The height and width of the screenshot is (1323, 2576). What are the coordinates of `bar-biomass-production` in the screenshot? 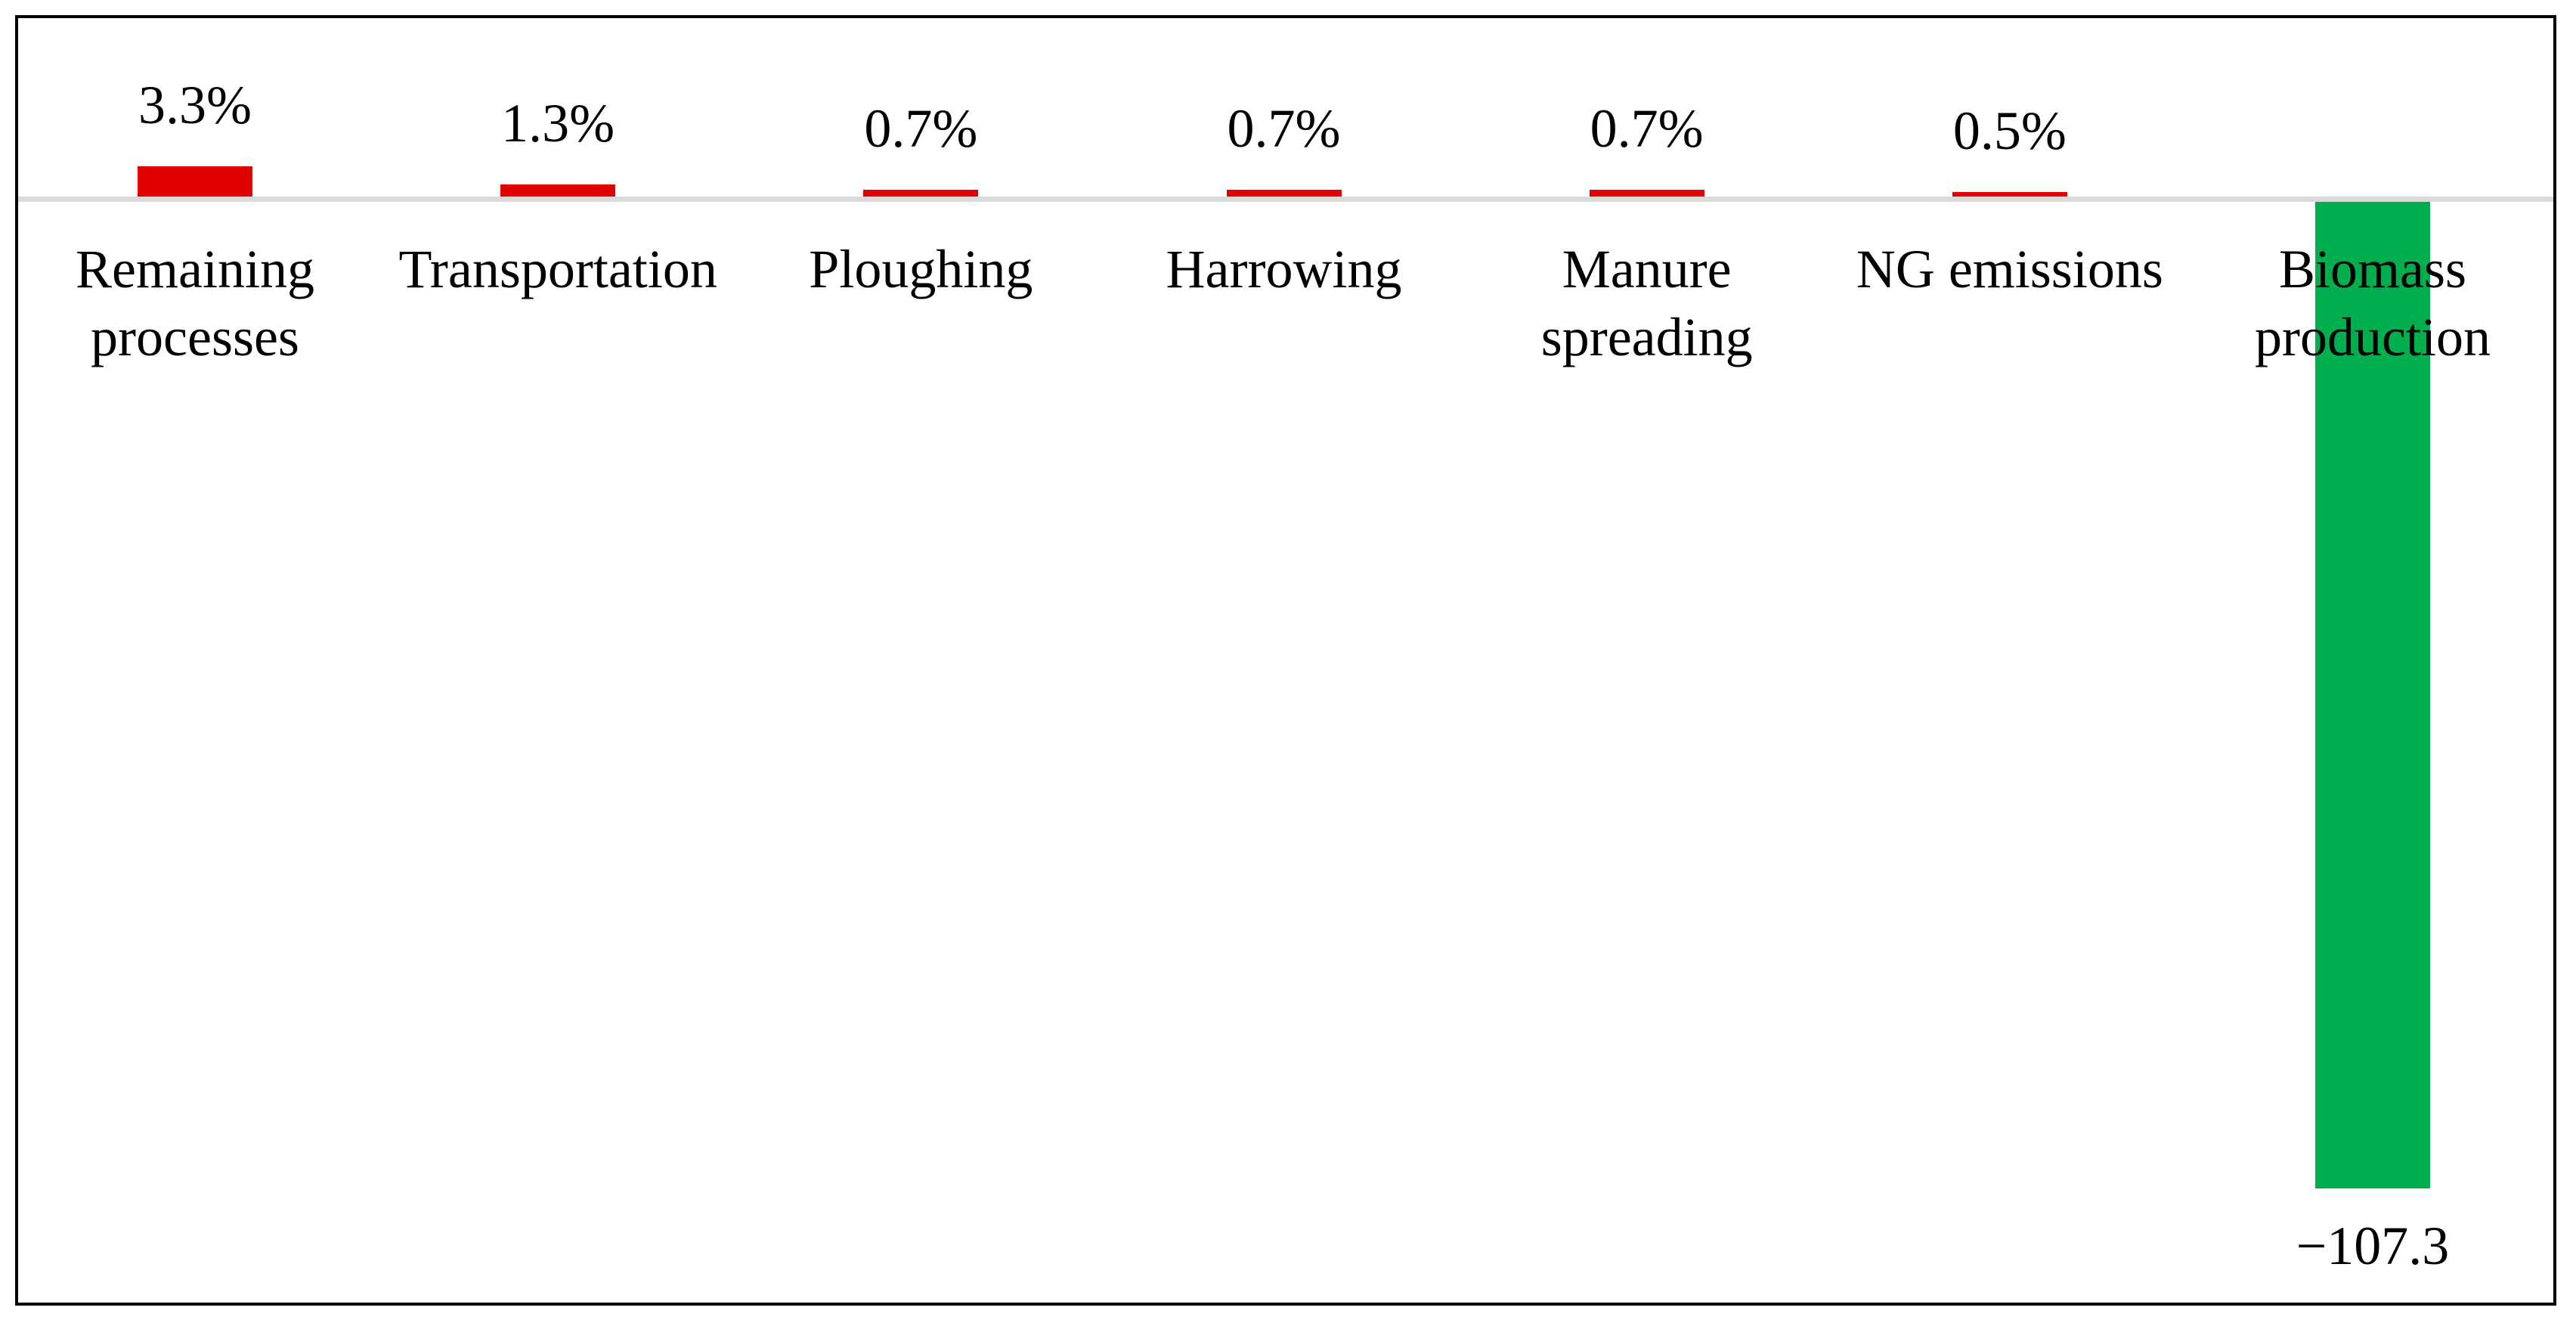 It's located at (2373, 695).